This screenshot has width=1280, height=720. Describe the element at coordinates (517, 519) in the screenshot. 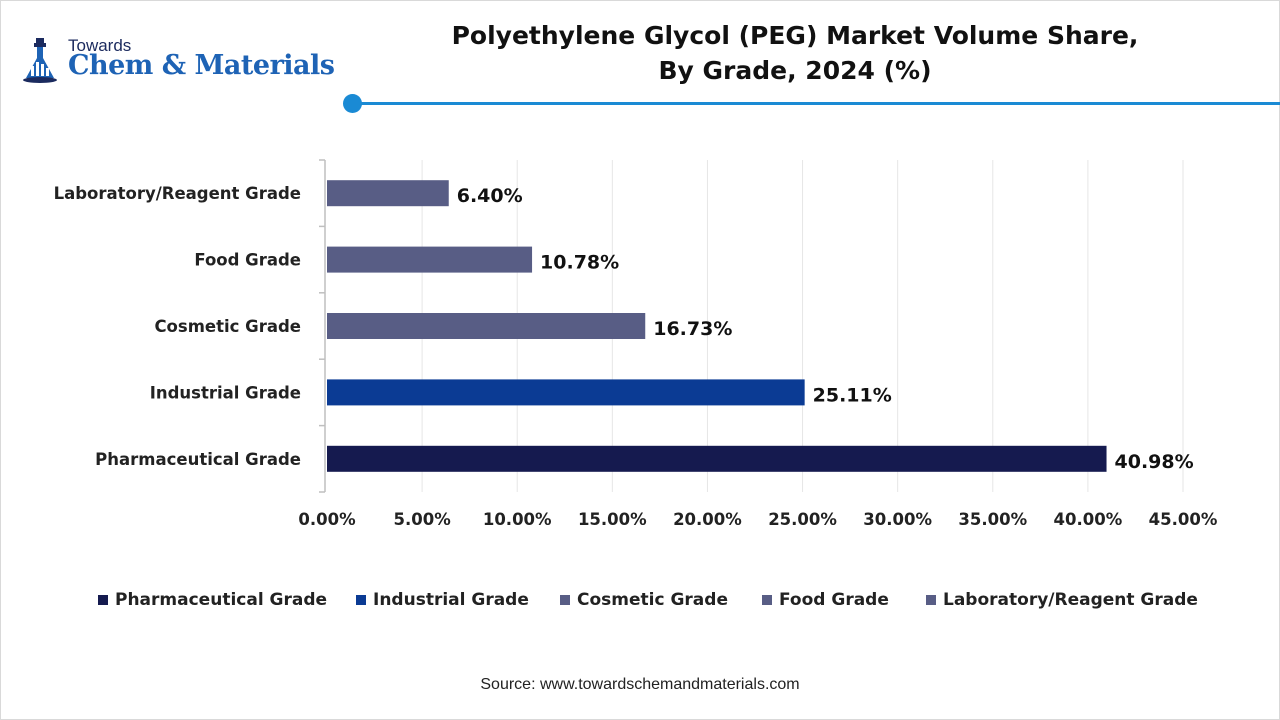

I see `x-tick-label: 10.00%` at that location.